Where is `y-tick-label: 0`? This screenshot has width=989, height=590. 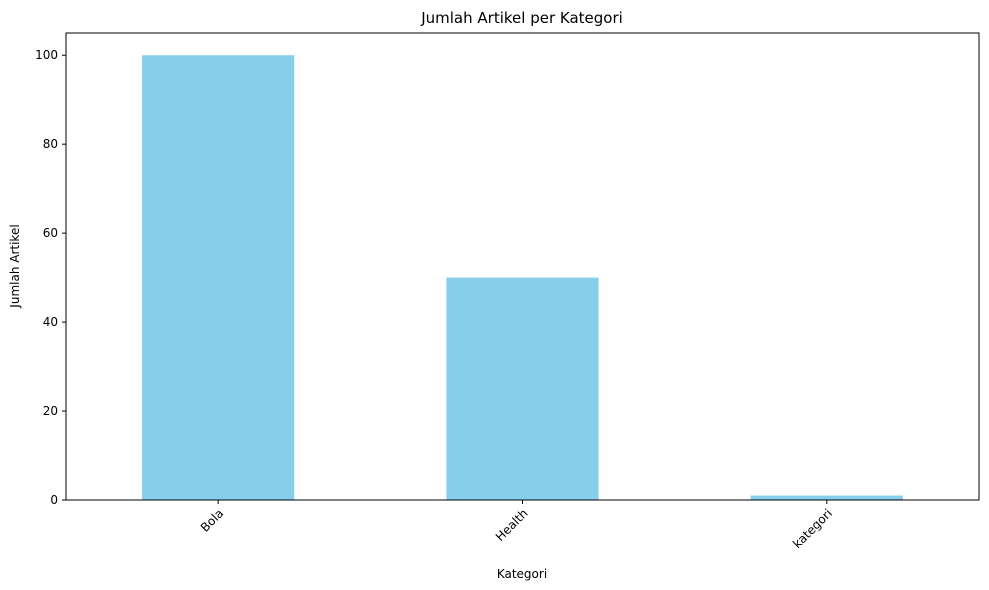 y-tick-label: 0 is located at coordinates (54, 500).